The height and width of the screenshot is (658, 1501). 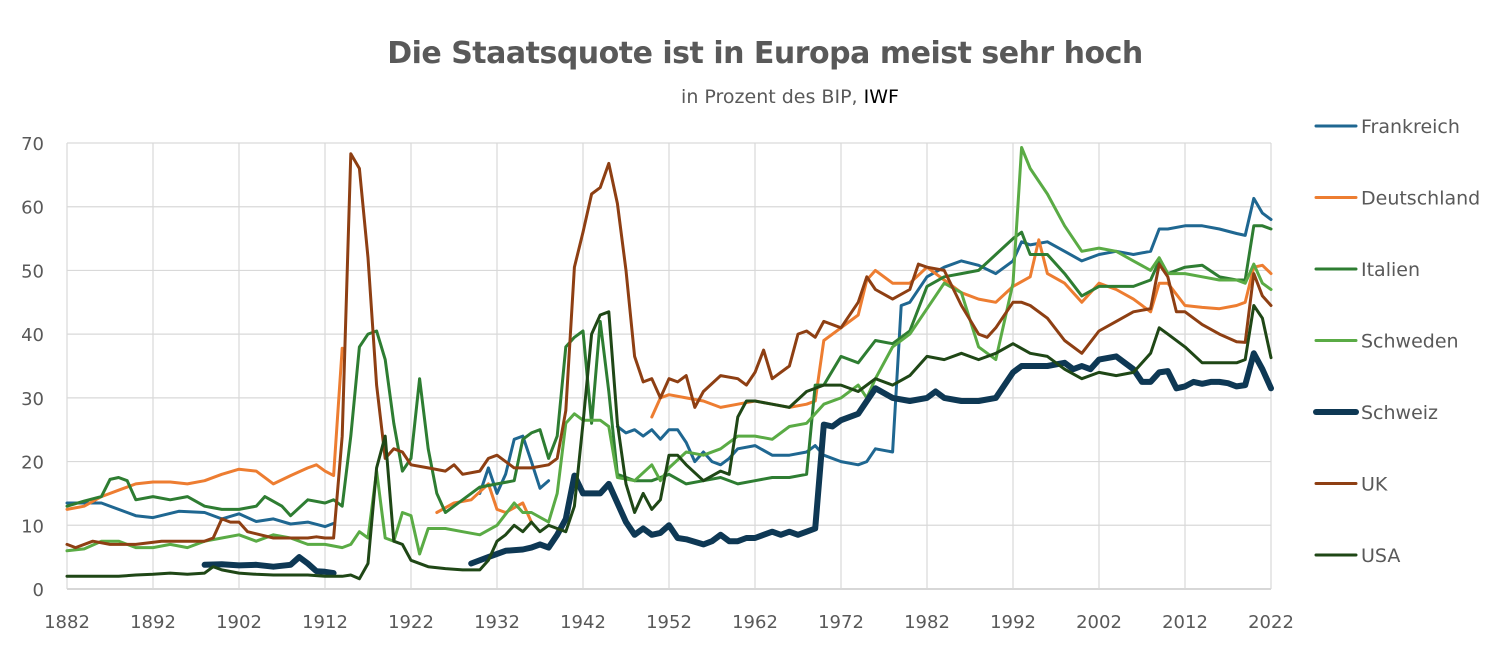 What do you see at coordinates (32, 399) in the screenshot?
I see `y-tick-label: 30` at bounding box center [32, 399].